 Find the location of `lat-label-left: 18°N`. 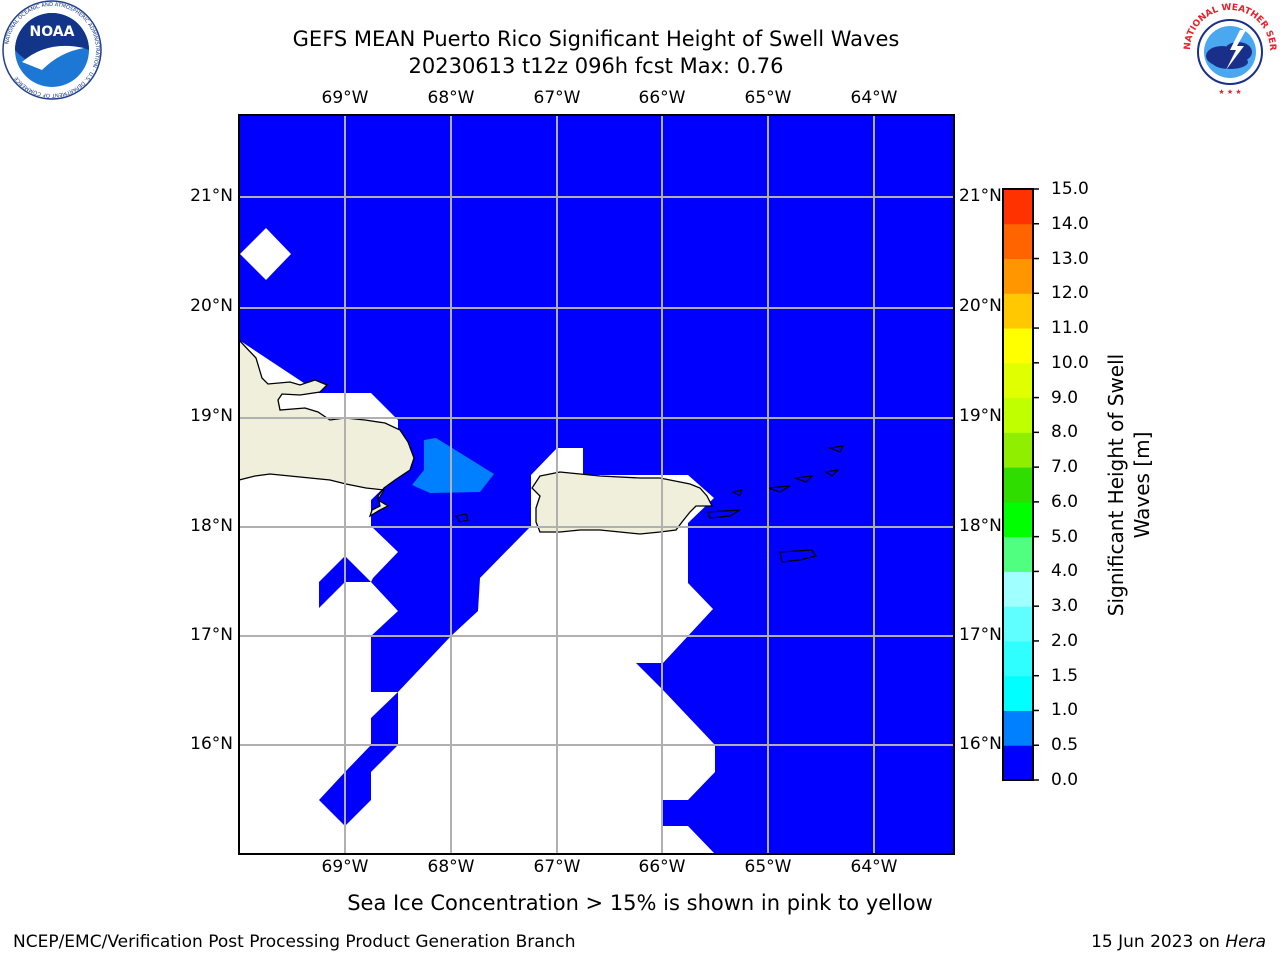

lat-label-left: 18°N is located at coordinates (211, 526).